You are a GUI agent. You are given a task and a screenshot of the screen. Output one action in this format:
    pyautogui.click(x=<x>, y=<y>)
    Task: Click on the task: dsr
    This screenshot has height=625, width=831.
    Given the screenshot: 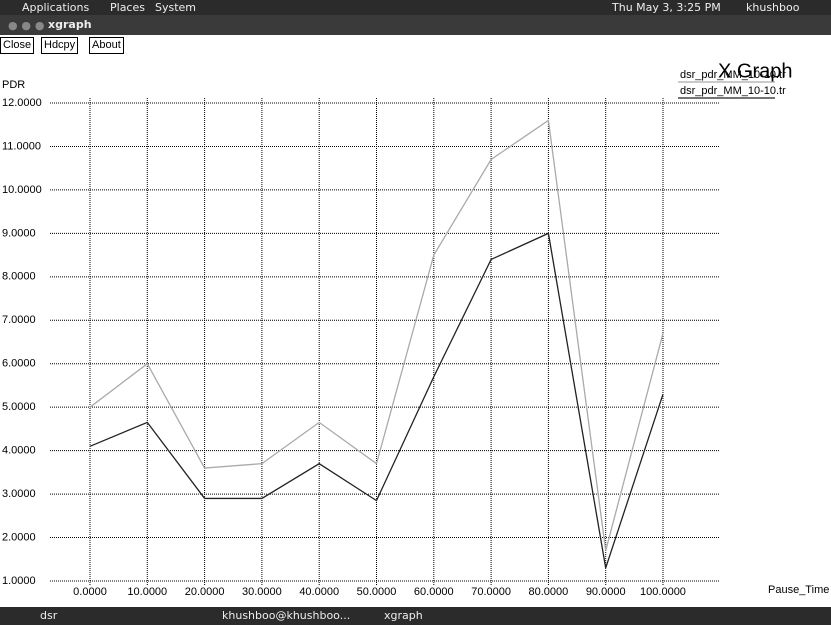 What is the action you would take?
    pyautogui.click(x=49, y=615)
    